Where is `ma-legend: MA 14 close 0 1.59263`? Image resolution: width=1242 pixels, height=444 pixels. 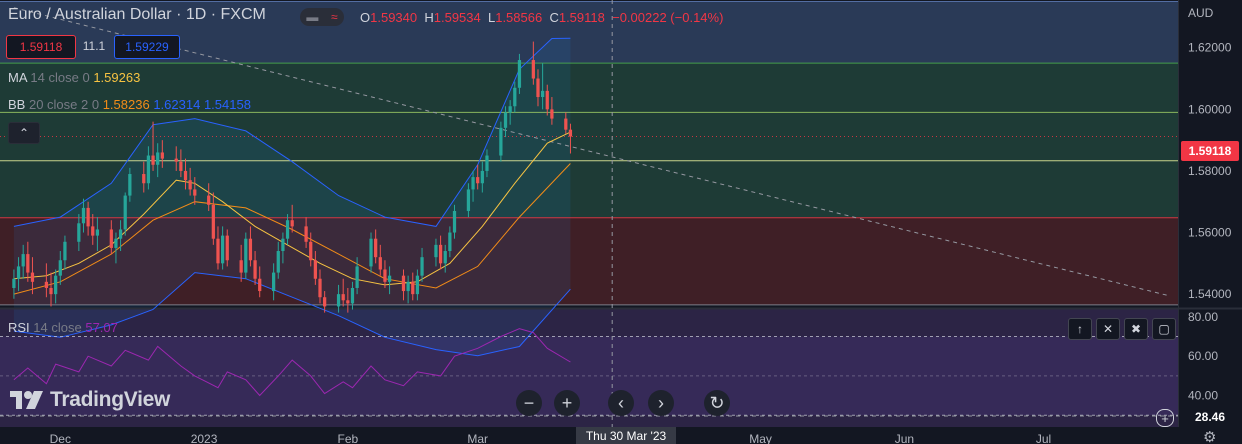
ma-legend: MA 14 close 0 1.59263 is located at coordinates (74, 77).